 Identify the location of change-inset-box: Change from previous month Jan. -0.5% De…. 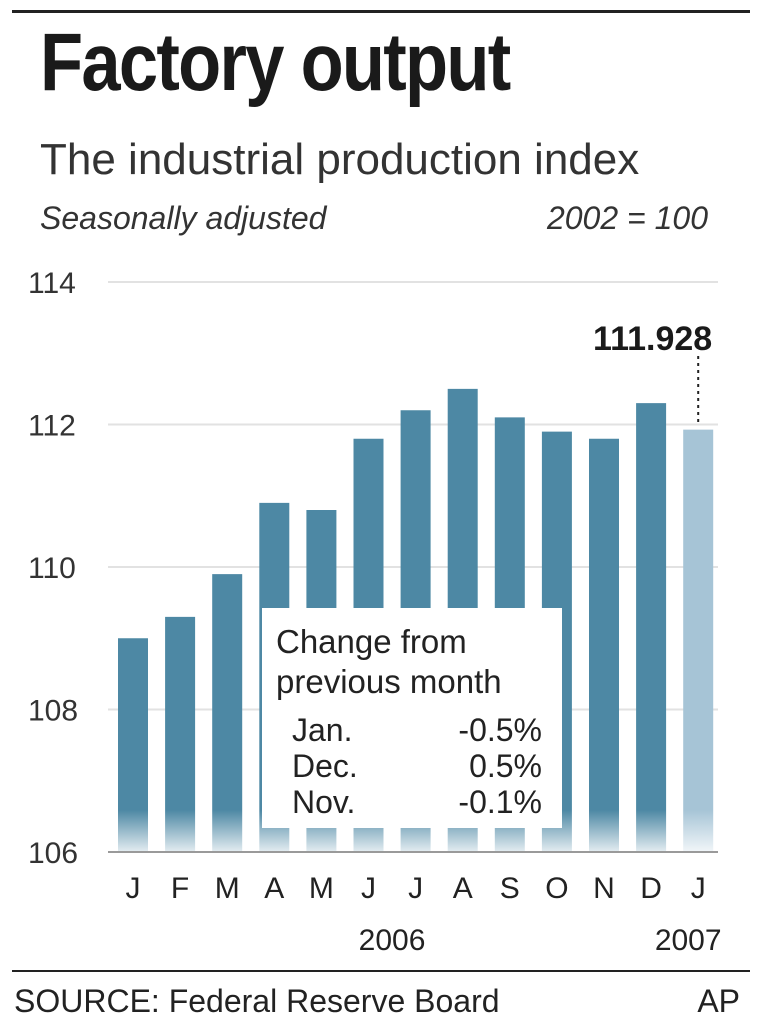
(412, 718).